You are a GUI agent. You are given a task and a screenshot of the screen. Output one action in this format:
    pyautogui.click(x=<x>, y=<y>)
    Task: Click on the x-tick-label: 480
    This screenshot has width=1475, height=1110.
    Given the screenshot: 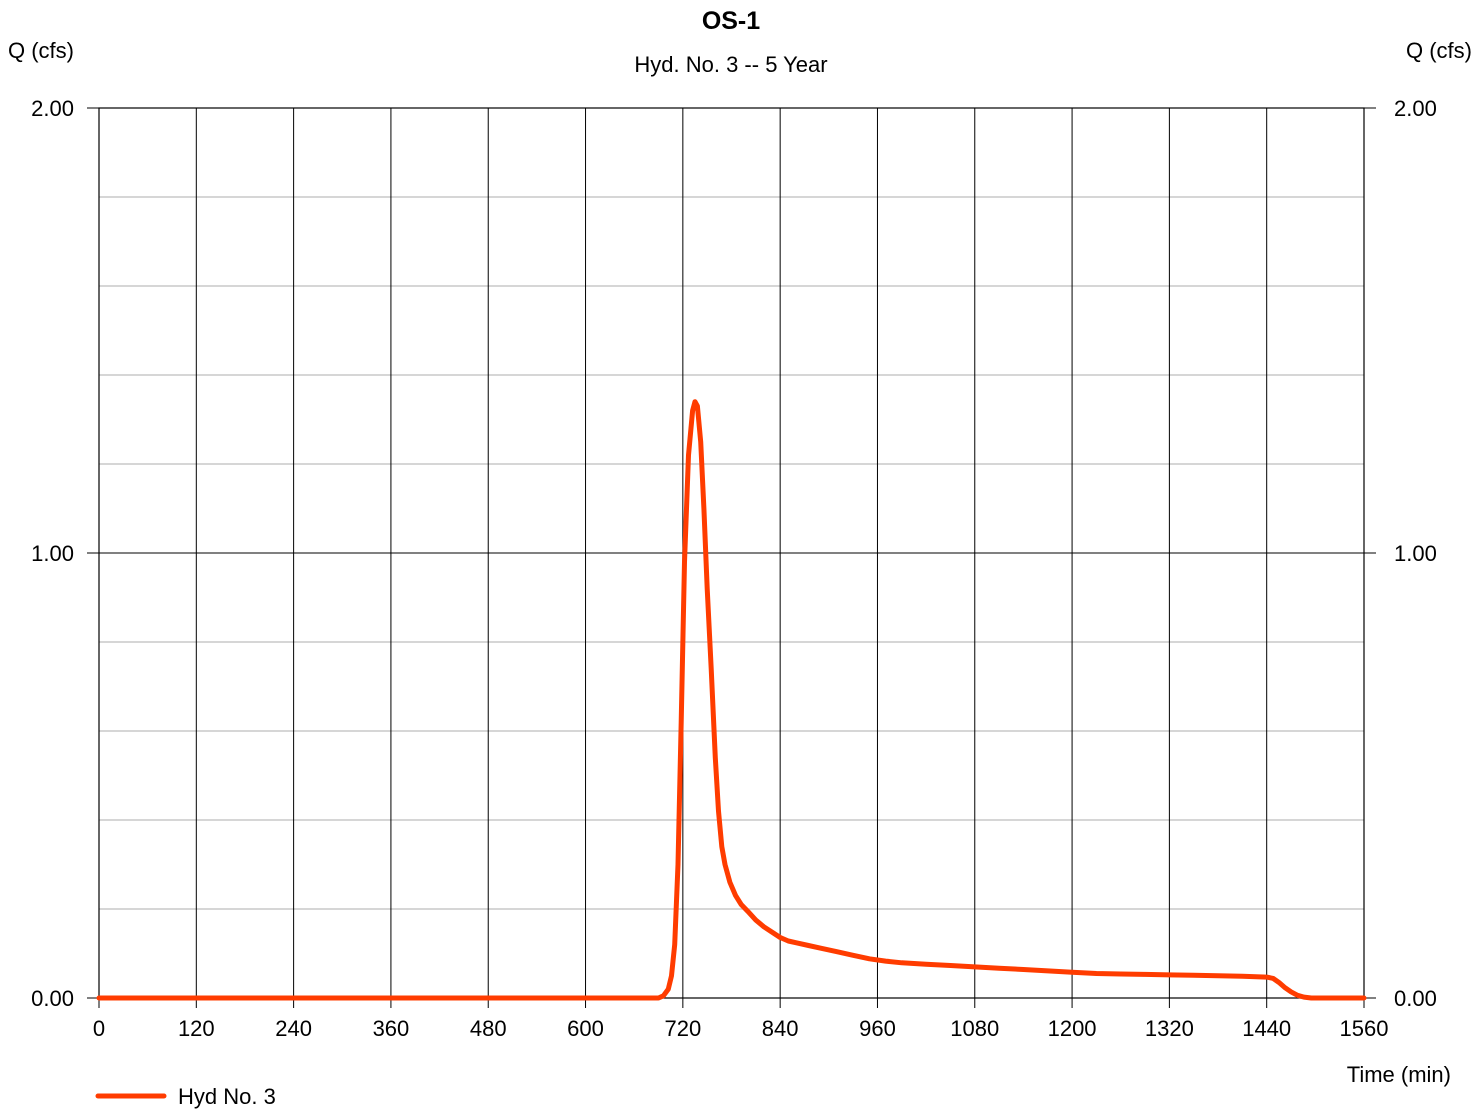 What is the action you would take?
    pyautogui.click(x=488, y=1028)
    